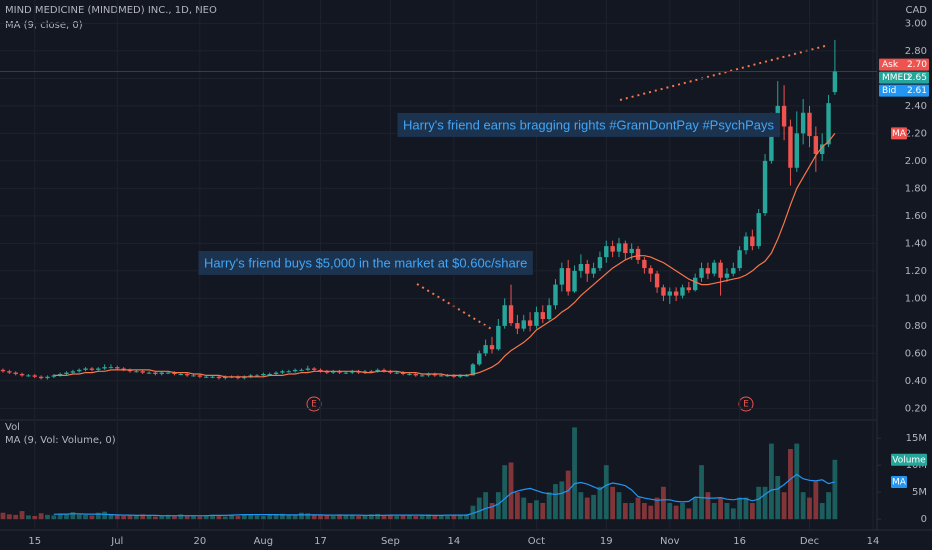 The width and height of the screenshot is (932, 550). I want to click on price-tag, so click(904, 90).